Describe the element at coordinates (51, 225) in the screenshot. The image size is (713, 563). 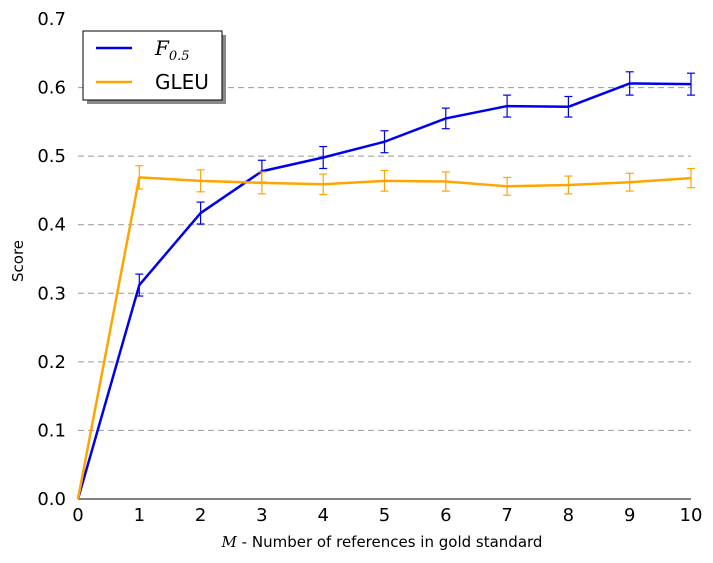
I see `y-tick-label: 0.4` at that location.